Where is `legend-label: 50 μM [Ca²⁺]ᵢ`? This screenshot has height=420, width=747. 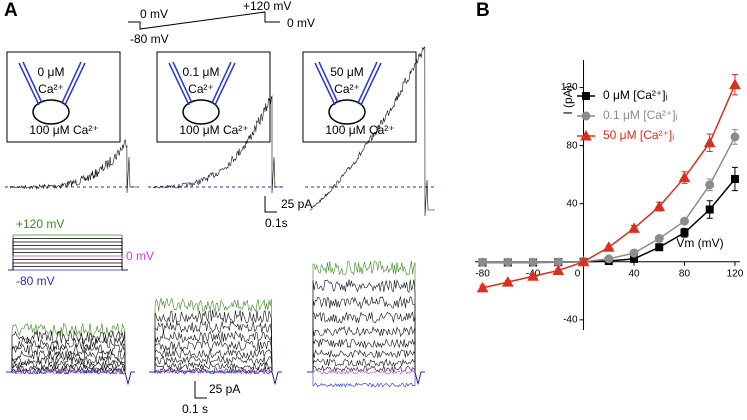 legend-label: 50 μM [Ca²⁺]ᵢ is located at coordinates (638, 135).